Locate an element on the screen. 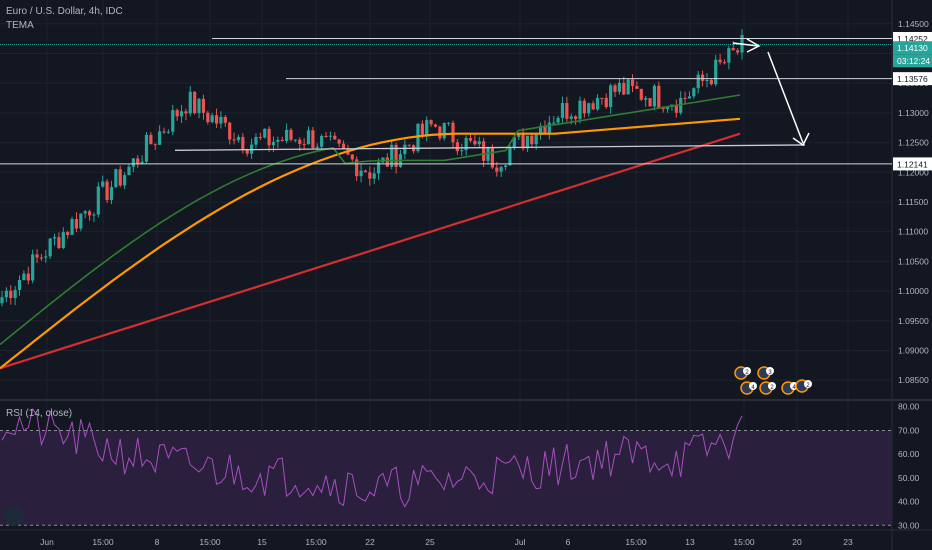 This screenshot has height=550, width=932. arrow-down-head-icon is located at coordinates (801, 139).